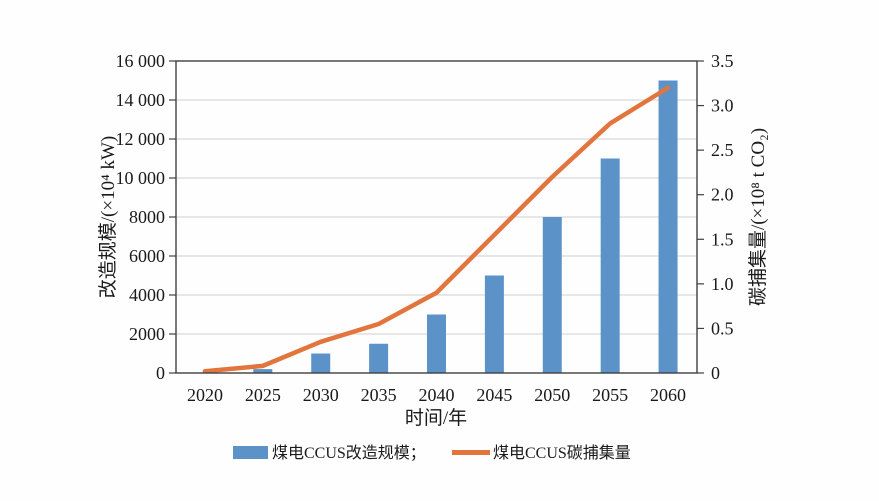 Image resolution: width=879 pixels, height=501 pixels. What do you see at coordinates (349, 453) in the screenshot?
I see `legend-bar-label: 煤电CCUS改造规模；` at bounding box center [349, 453].